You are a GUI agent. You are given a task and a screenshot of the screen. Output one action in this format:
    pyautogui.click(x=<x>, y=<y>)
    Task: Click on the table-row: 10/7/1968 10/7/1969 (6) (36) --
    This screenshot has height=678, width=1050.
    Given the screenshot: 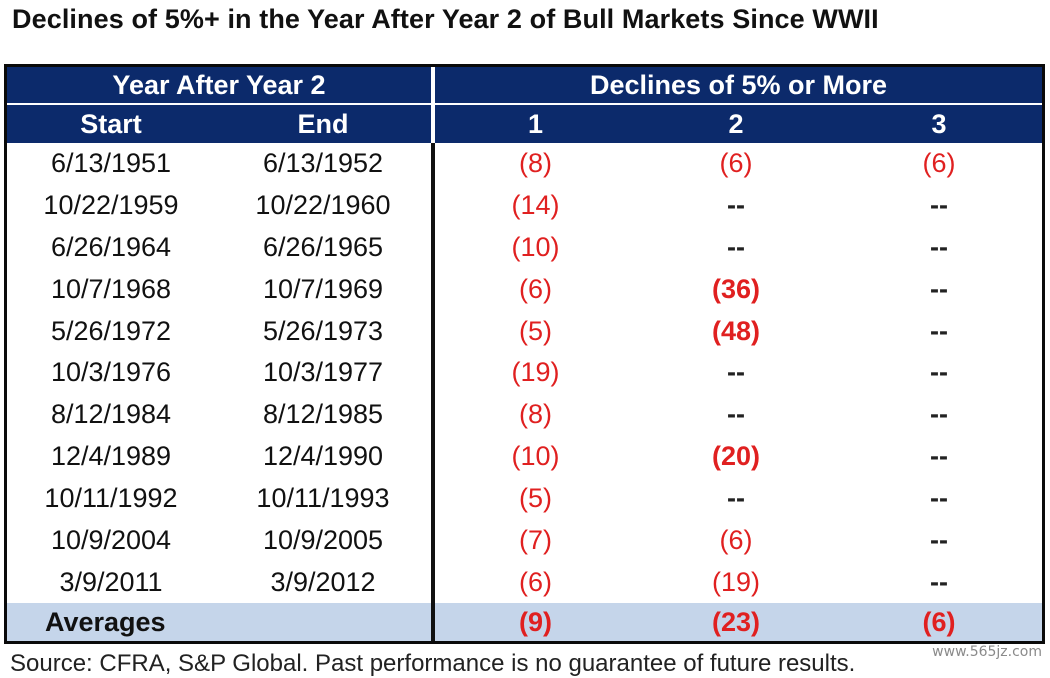 What is the action you would take?
    pyautogui.click(x=524, y=289)
    